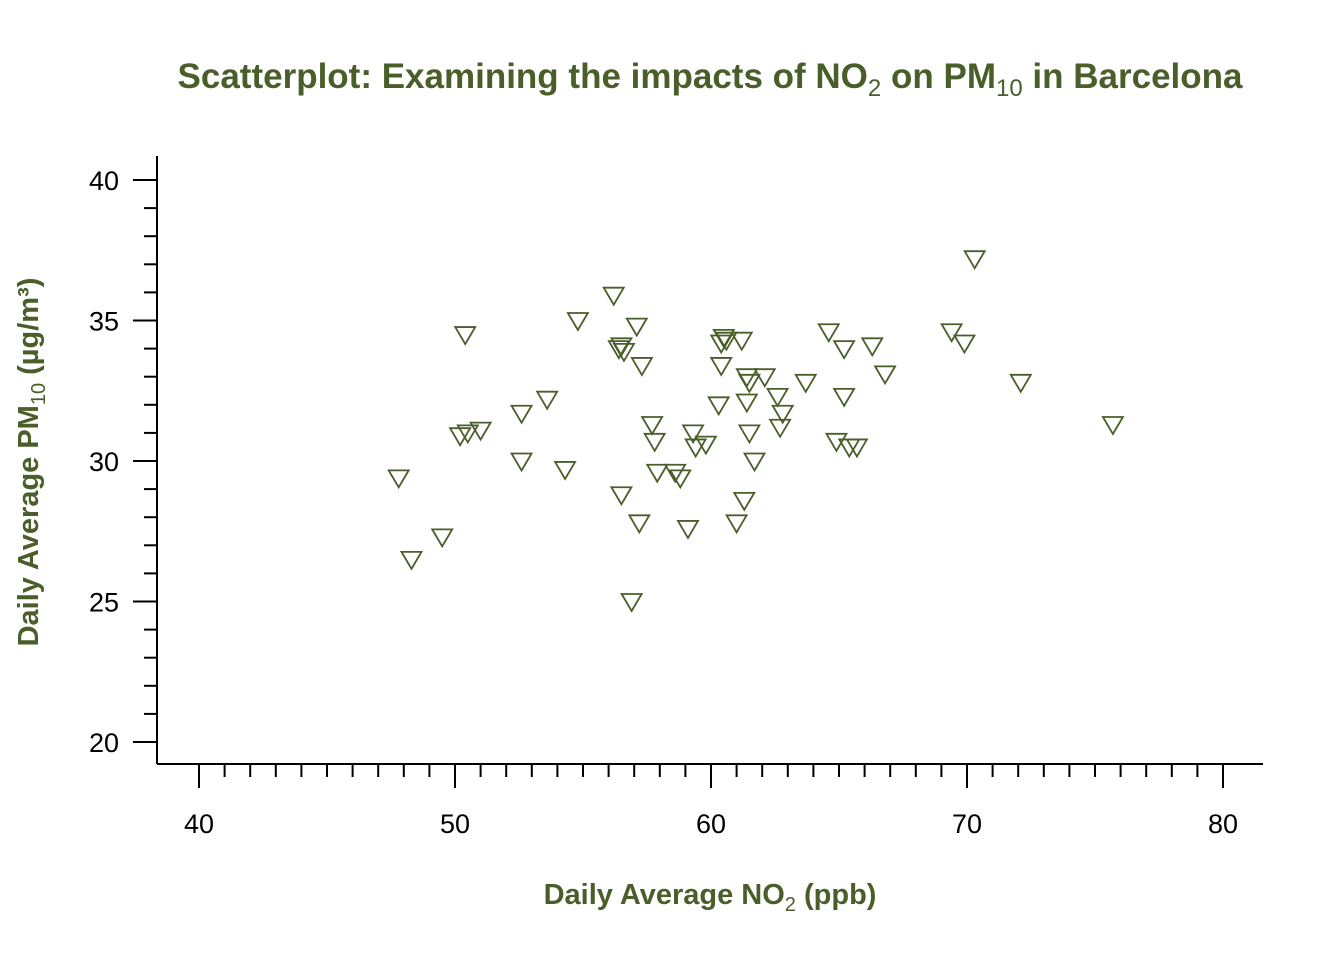 The height and width of the screenshot is (960, 1344). Describe the element at coordinates (199, 824) in the screenshot. I see `x-tick-label: 40` at that location.